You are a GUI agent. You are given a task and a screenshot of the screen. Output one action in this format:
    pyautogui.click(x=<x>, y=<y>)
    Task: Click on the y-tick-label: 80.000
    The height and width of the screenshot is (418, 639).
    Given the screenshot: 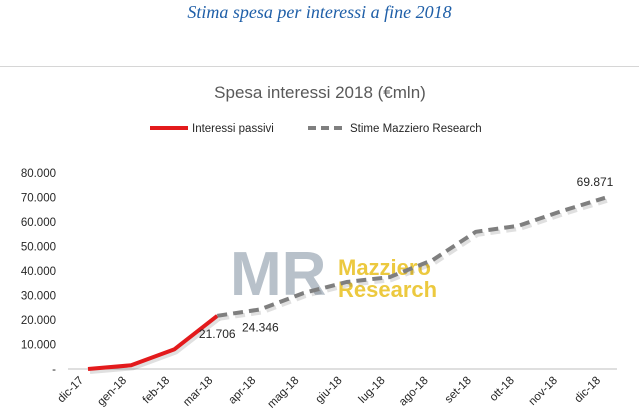 What is the action you would take?
    pyautogui.click(x=38, y=174)
    